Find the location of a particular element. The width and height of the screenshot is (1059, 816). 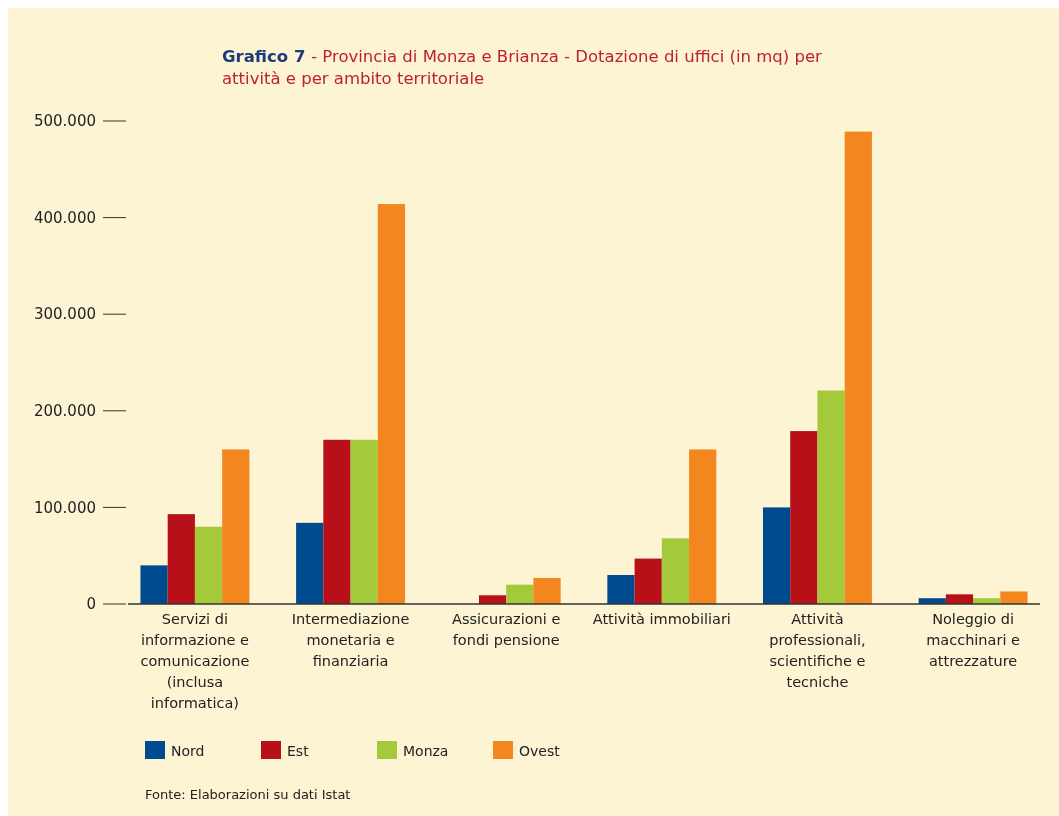

y-tick-label: 200.000 is located at coordinates (64, 411).